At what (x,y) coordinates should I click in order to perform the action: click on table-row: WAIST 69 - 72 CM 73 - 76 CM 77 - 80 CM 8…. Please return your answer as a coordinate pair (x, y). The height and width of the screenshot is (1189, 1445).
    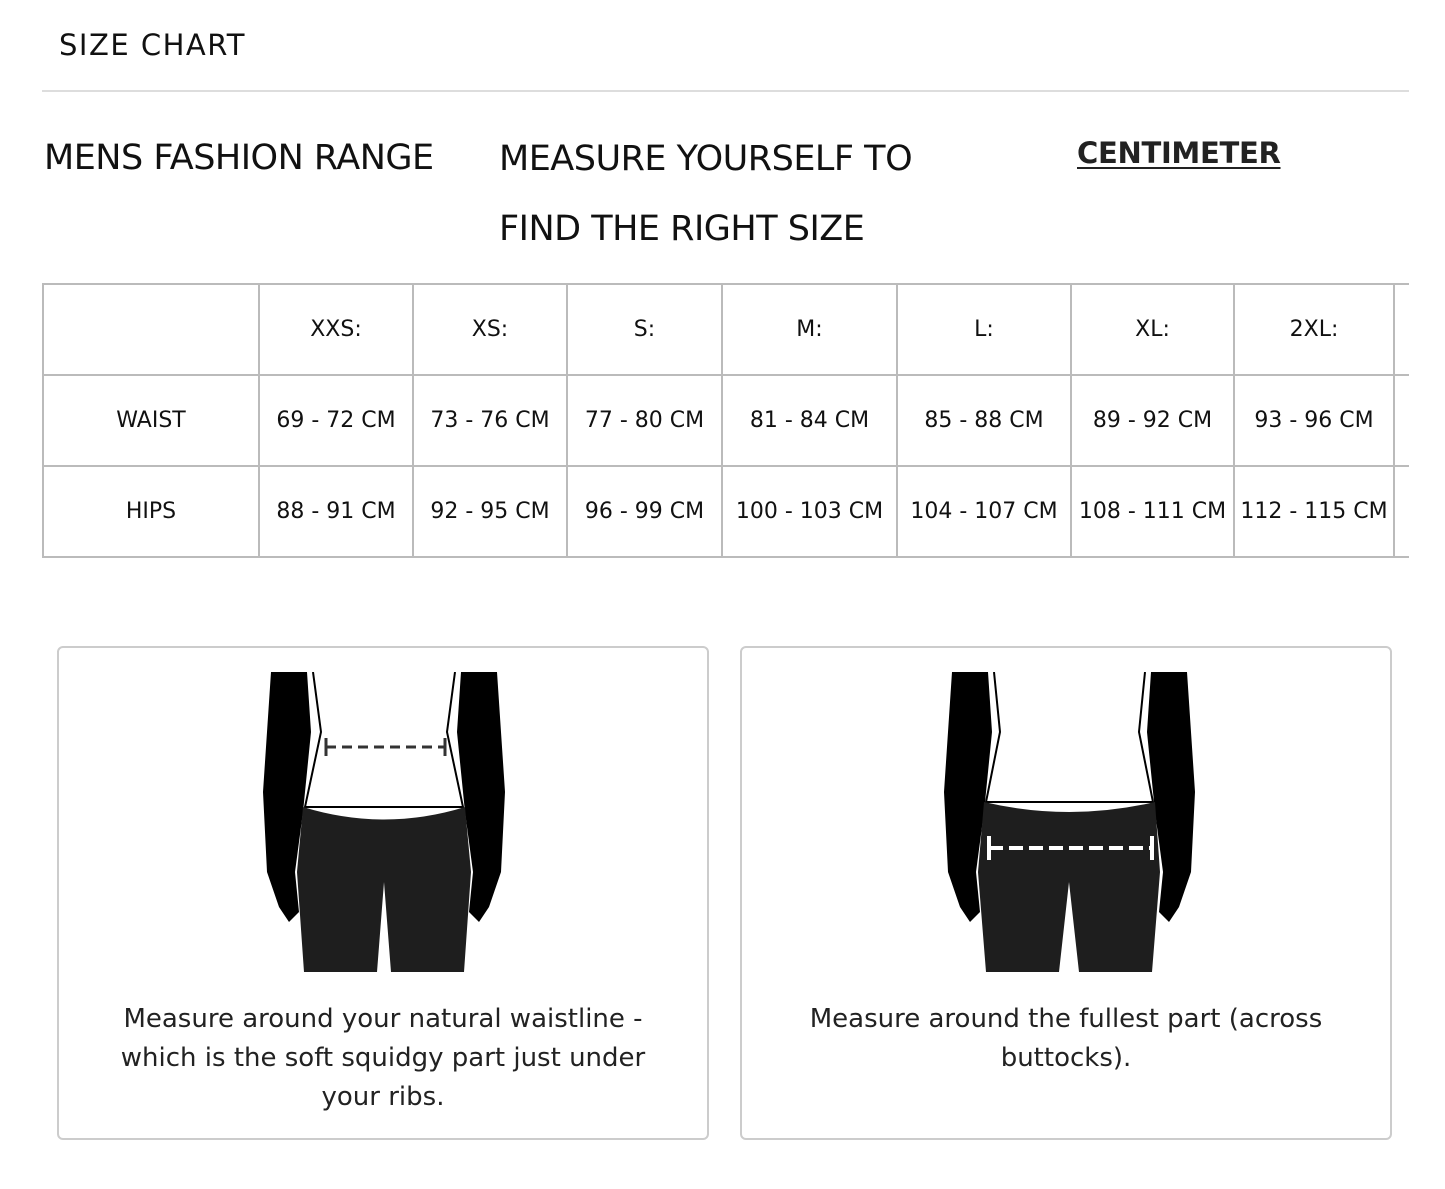
    Looking at the image, I should click on (725, 420).